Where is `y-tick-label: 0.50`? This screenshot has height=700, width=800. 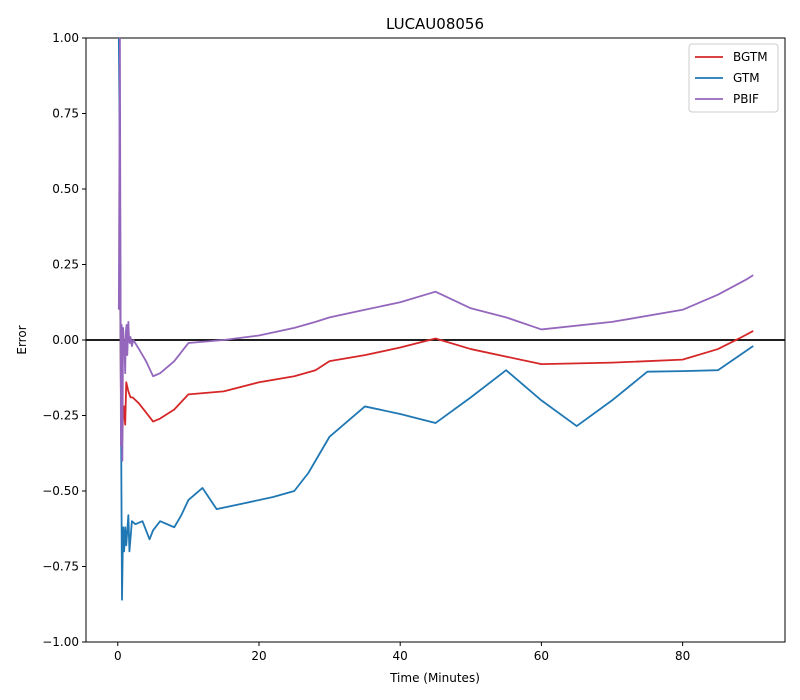 y-tick-label: 0.50 is located at coordinates (65, 189).